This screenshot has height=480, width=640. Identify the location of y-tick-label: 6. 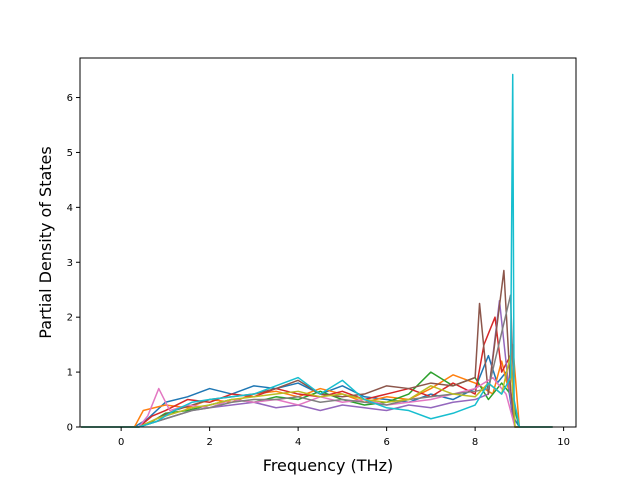
(70, 98).